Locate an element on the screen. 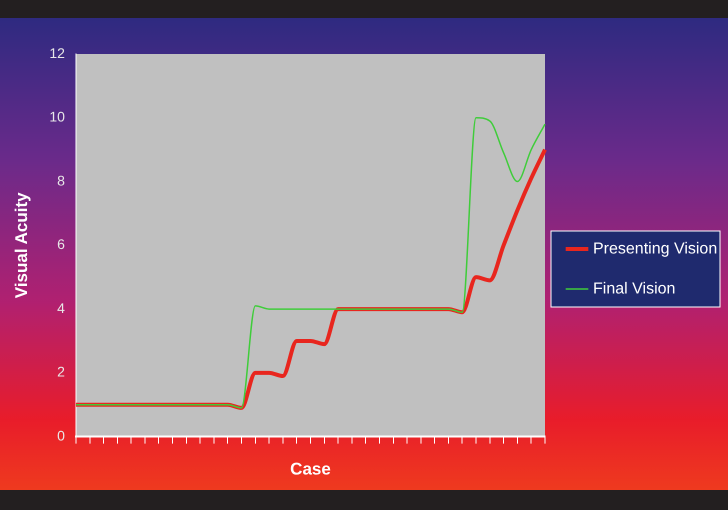  y-tick-label: 2 is located at coordinates (61, 372).